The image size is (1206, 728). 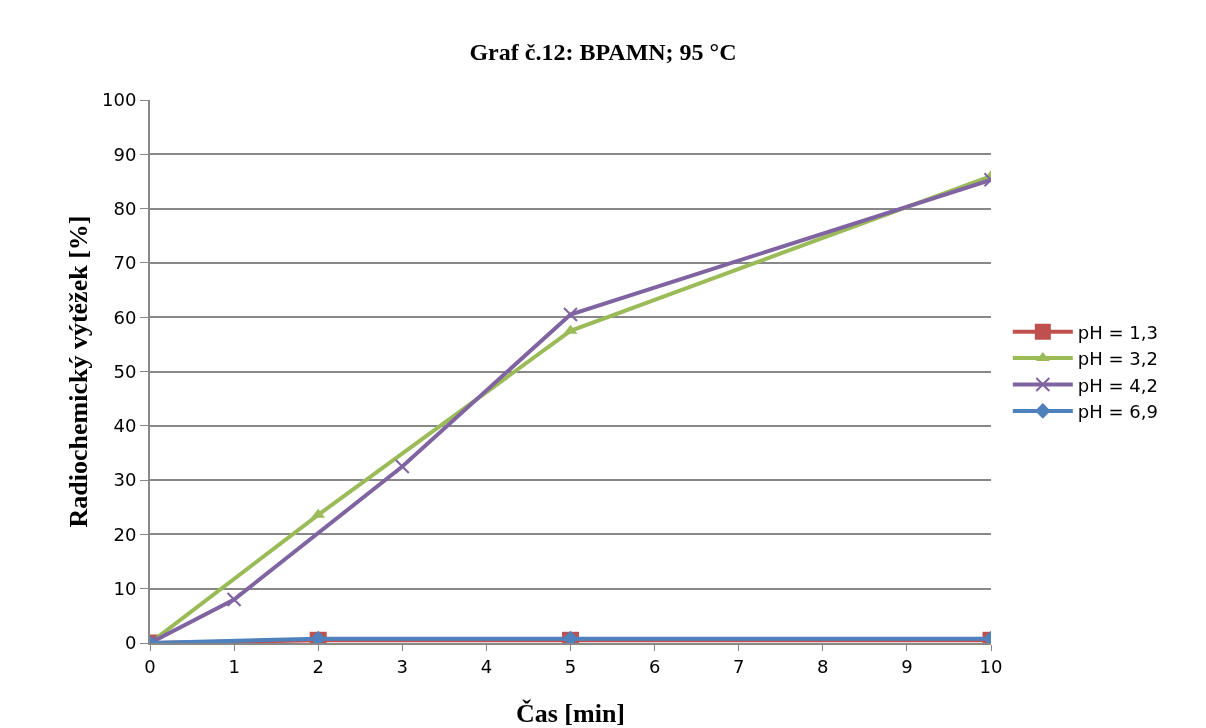 What do you see at coordinates (125, 371) in the screenshot?
I see `y-tick-label: 50` at bounding box center [125, 371].